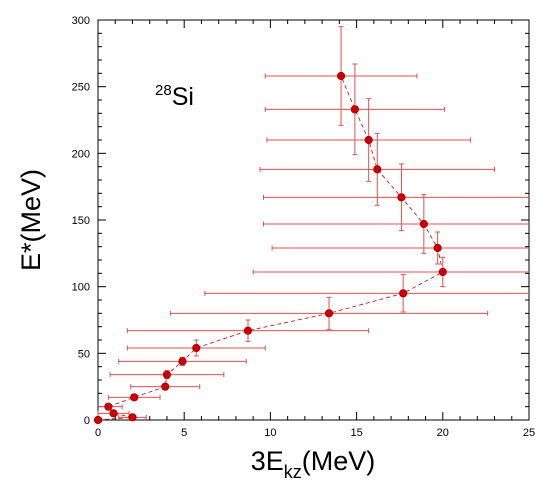  Describe the element at coordinates (183, 97) in the screenshot. I see `annotation-text: Si` at that location.